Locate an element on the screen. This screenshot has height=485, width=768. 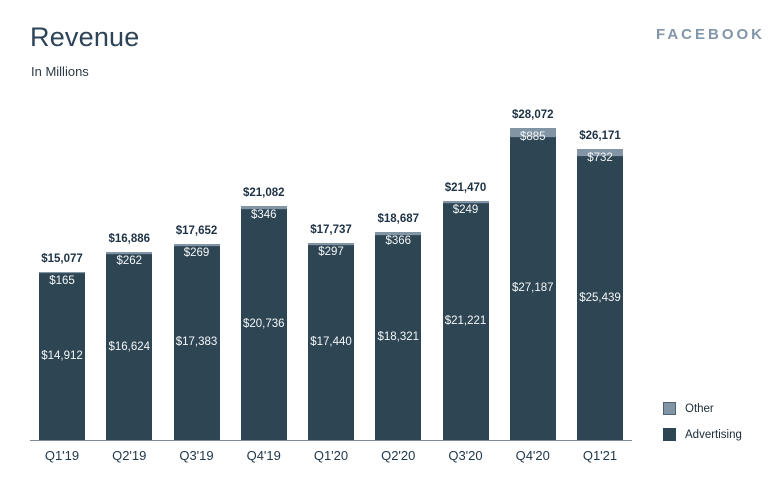
x-axis-label: Q3'19 is located at coordinates (196, 455).